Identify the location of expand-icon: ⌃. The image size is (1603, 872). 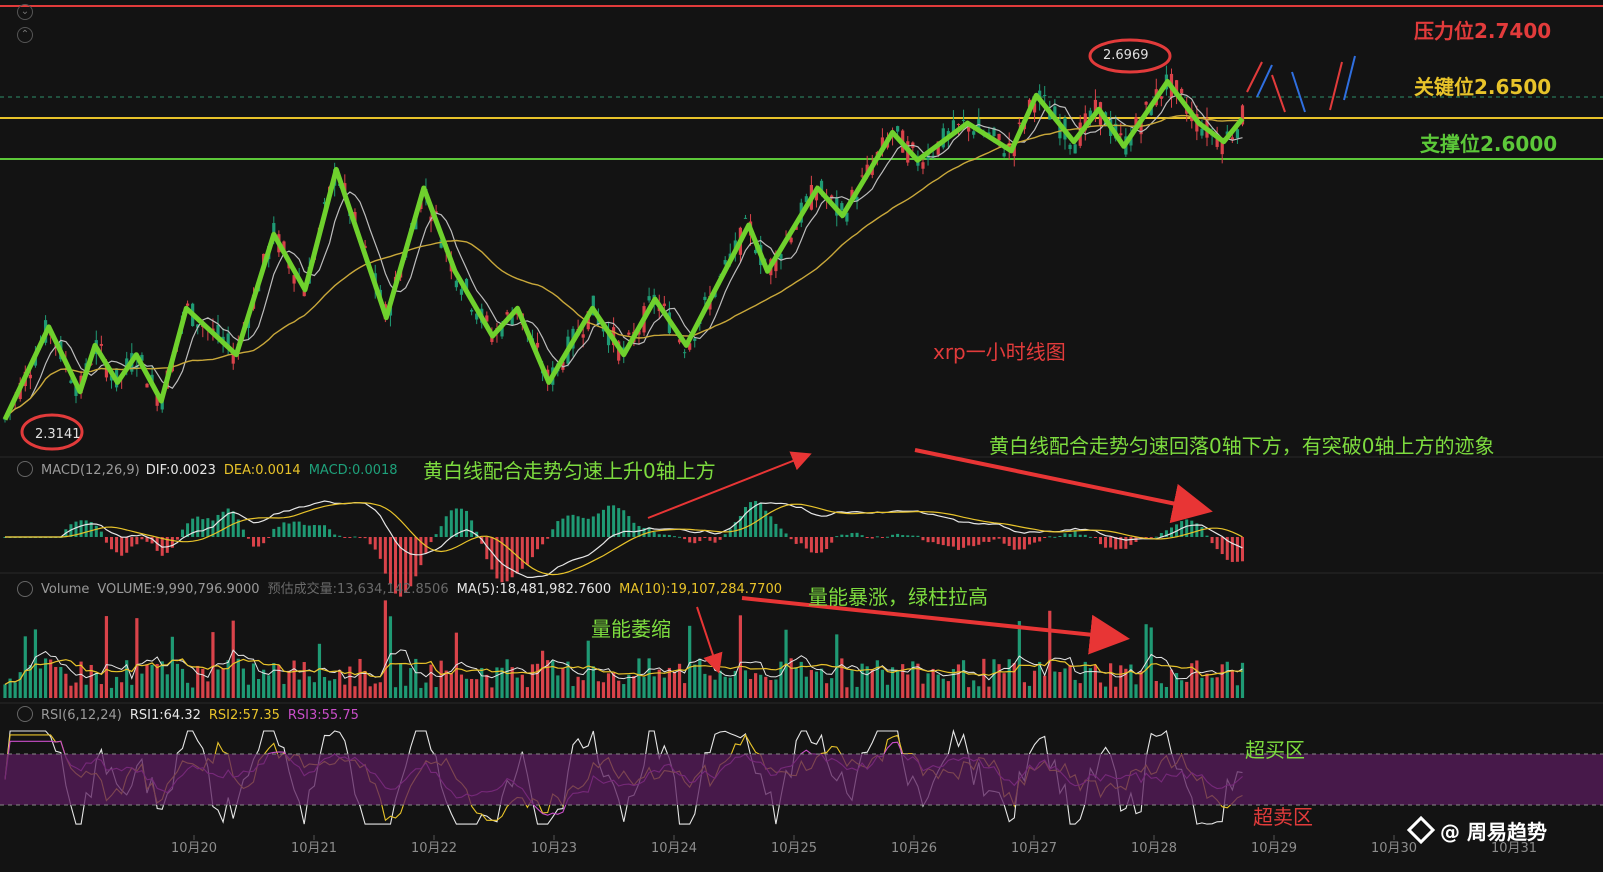
(25, 35).